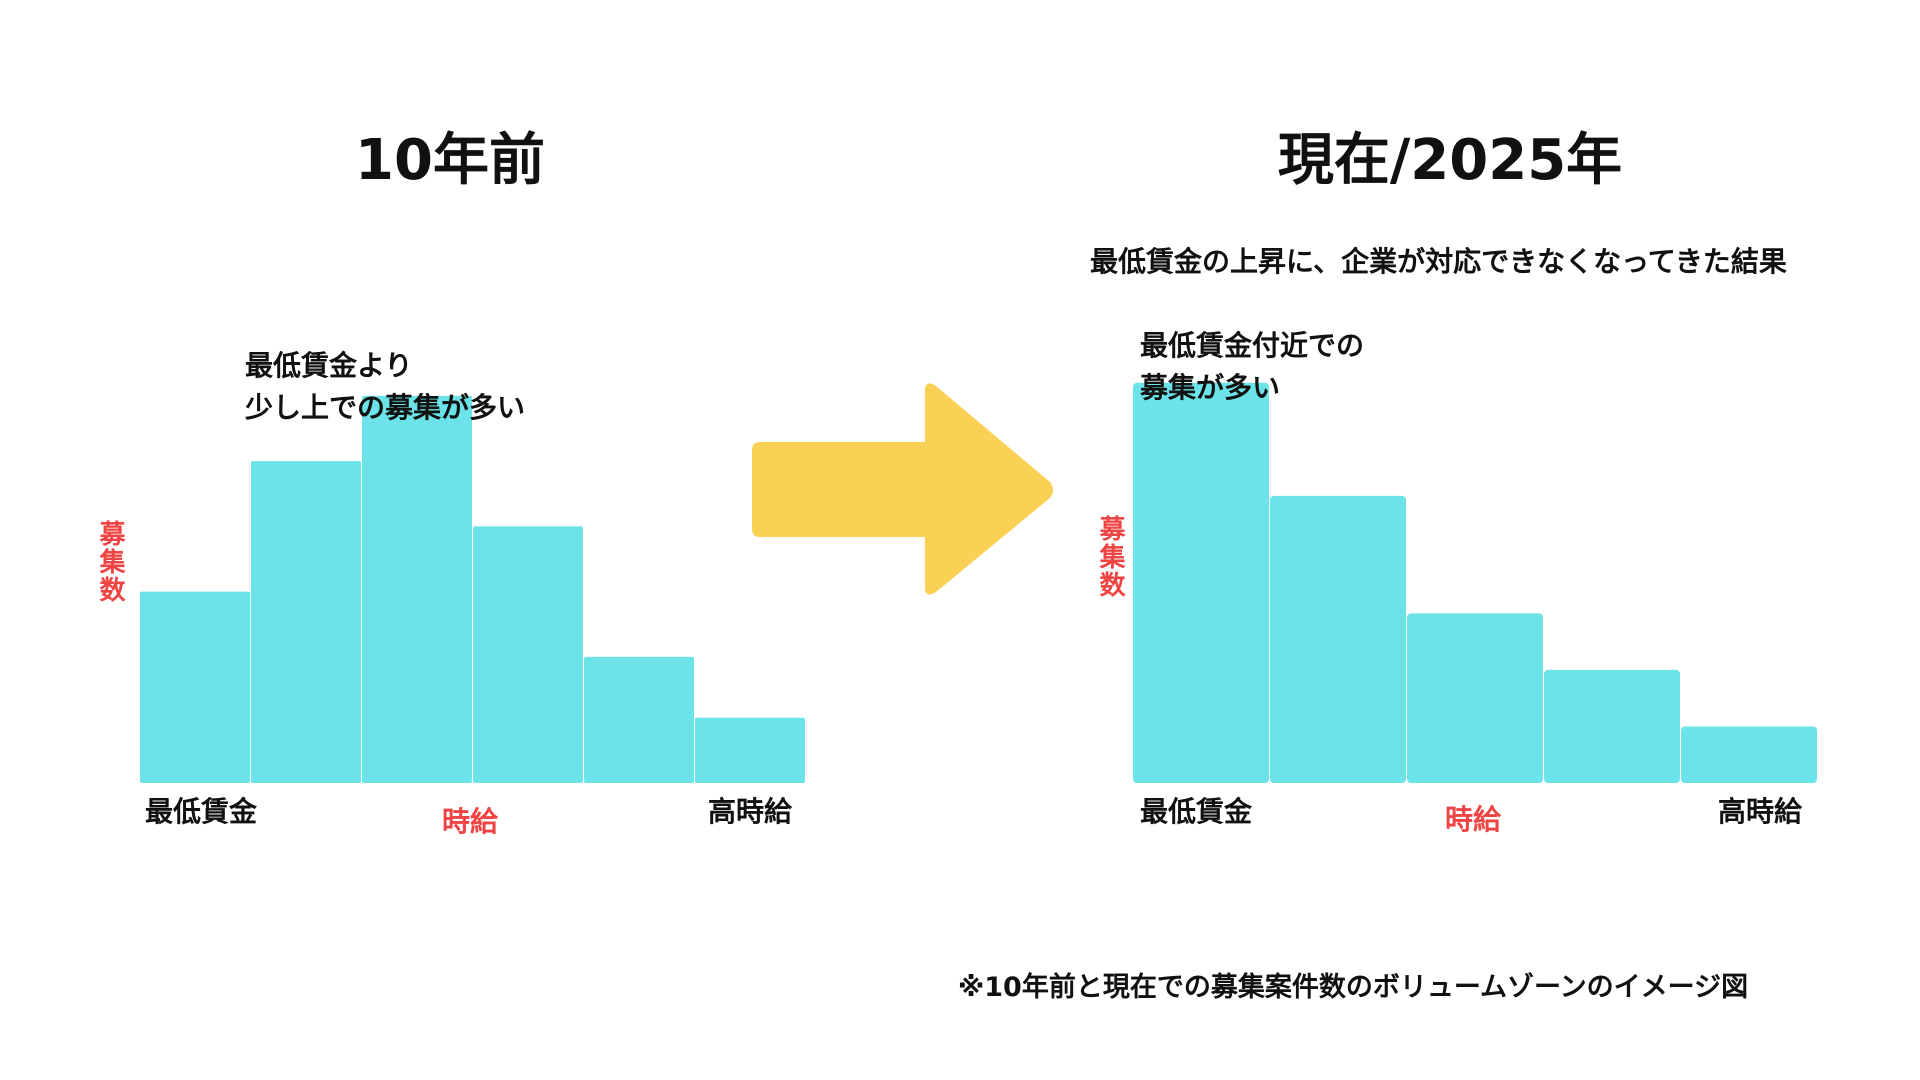  What do you see at coordinates (1196, 811) in the screenshot?
I see `right-x-label-low: 最低賃金` at bounding box center [1196, 811].